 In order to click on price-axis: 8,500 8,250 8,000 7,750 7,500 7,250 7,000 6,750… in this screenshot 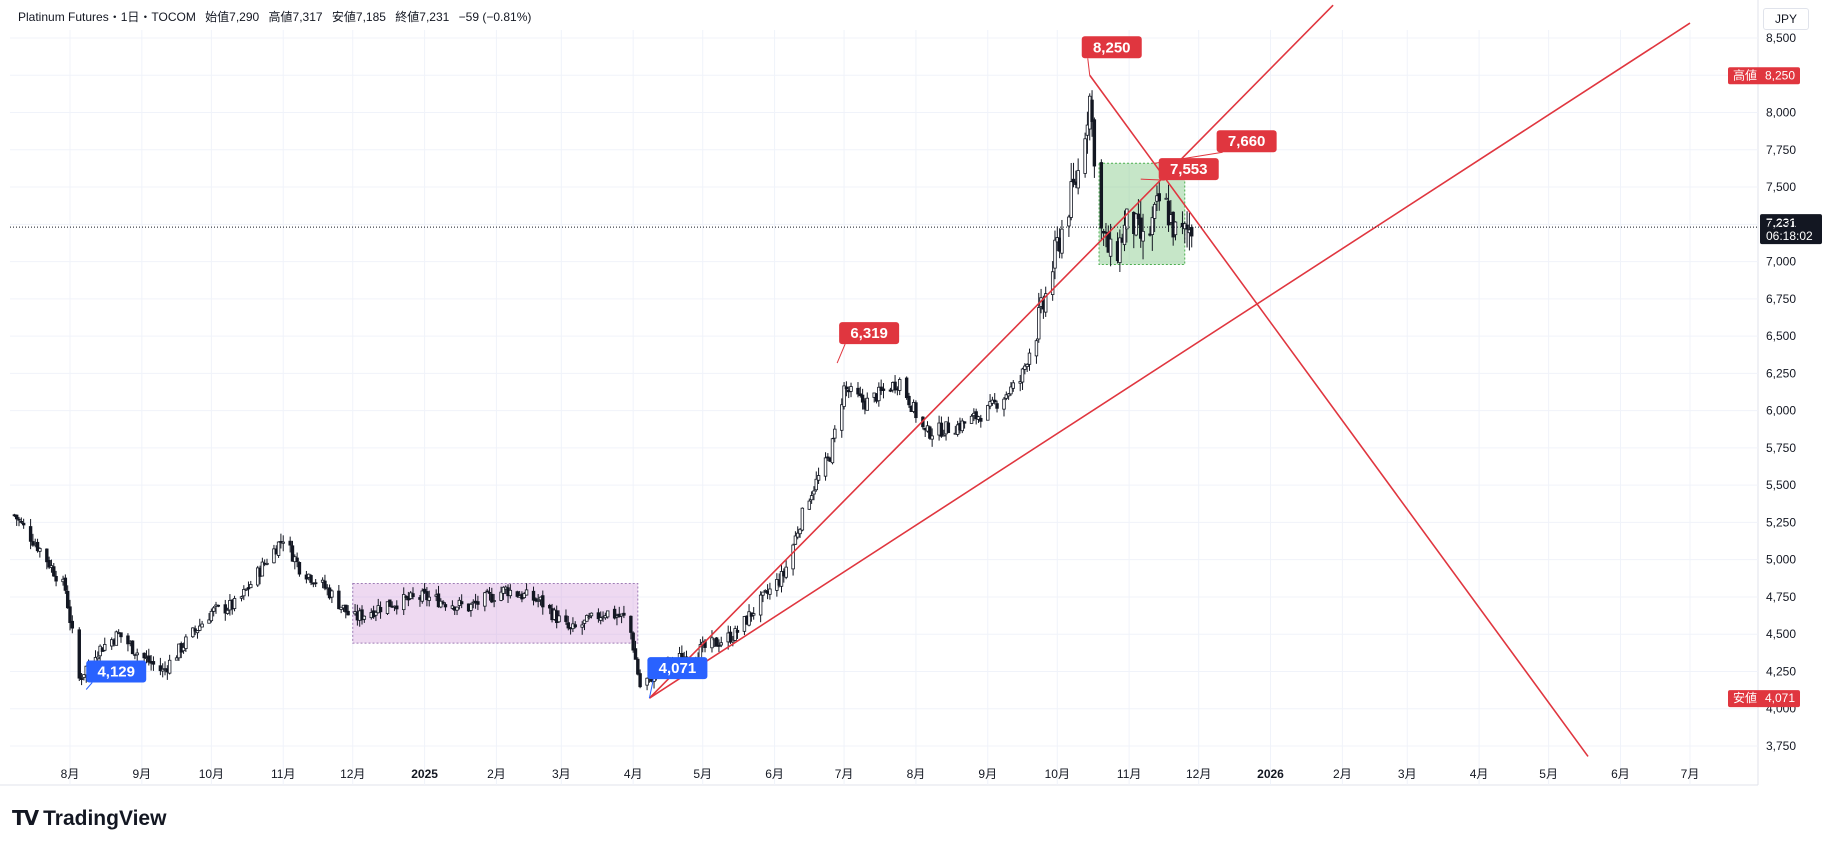, I will do `click(1764, 392)`.